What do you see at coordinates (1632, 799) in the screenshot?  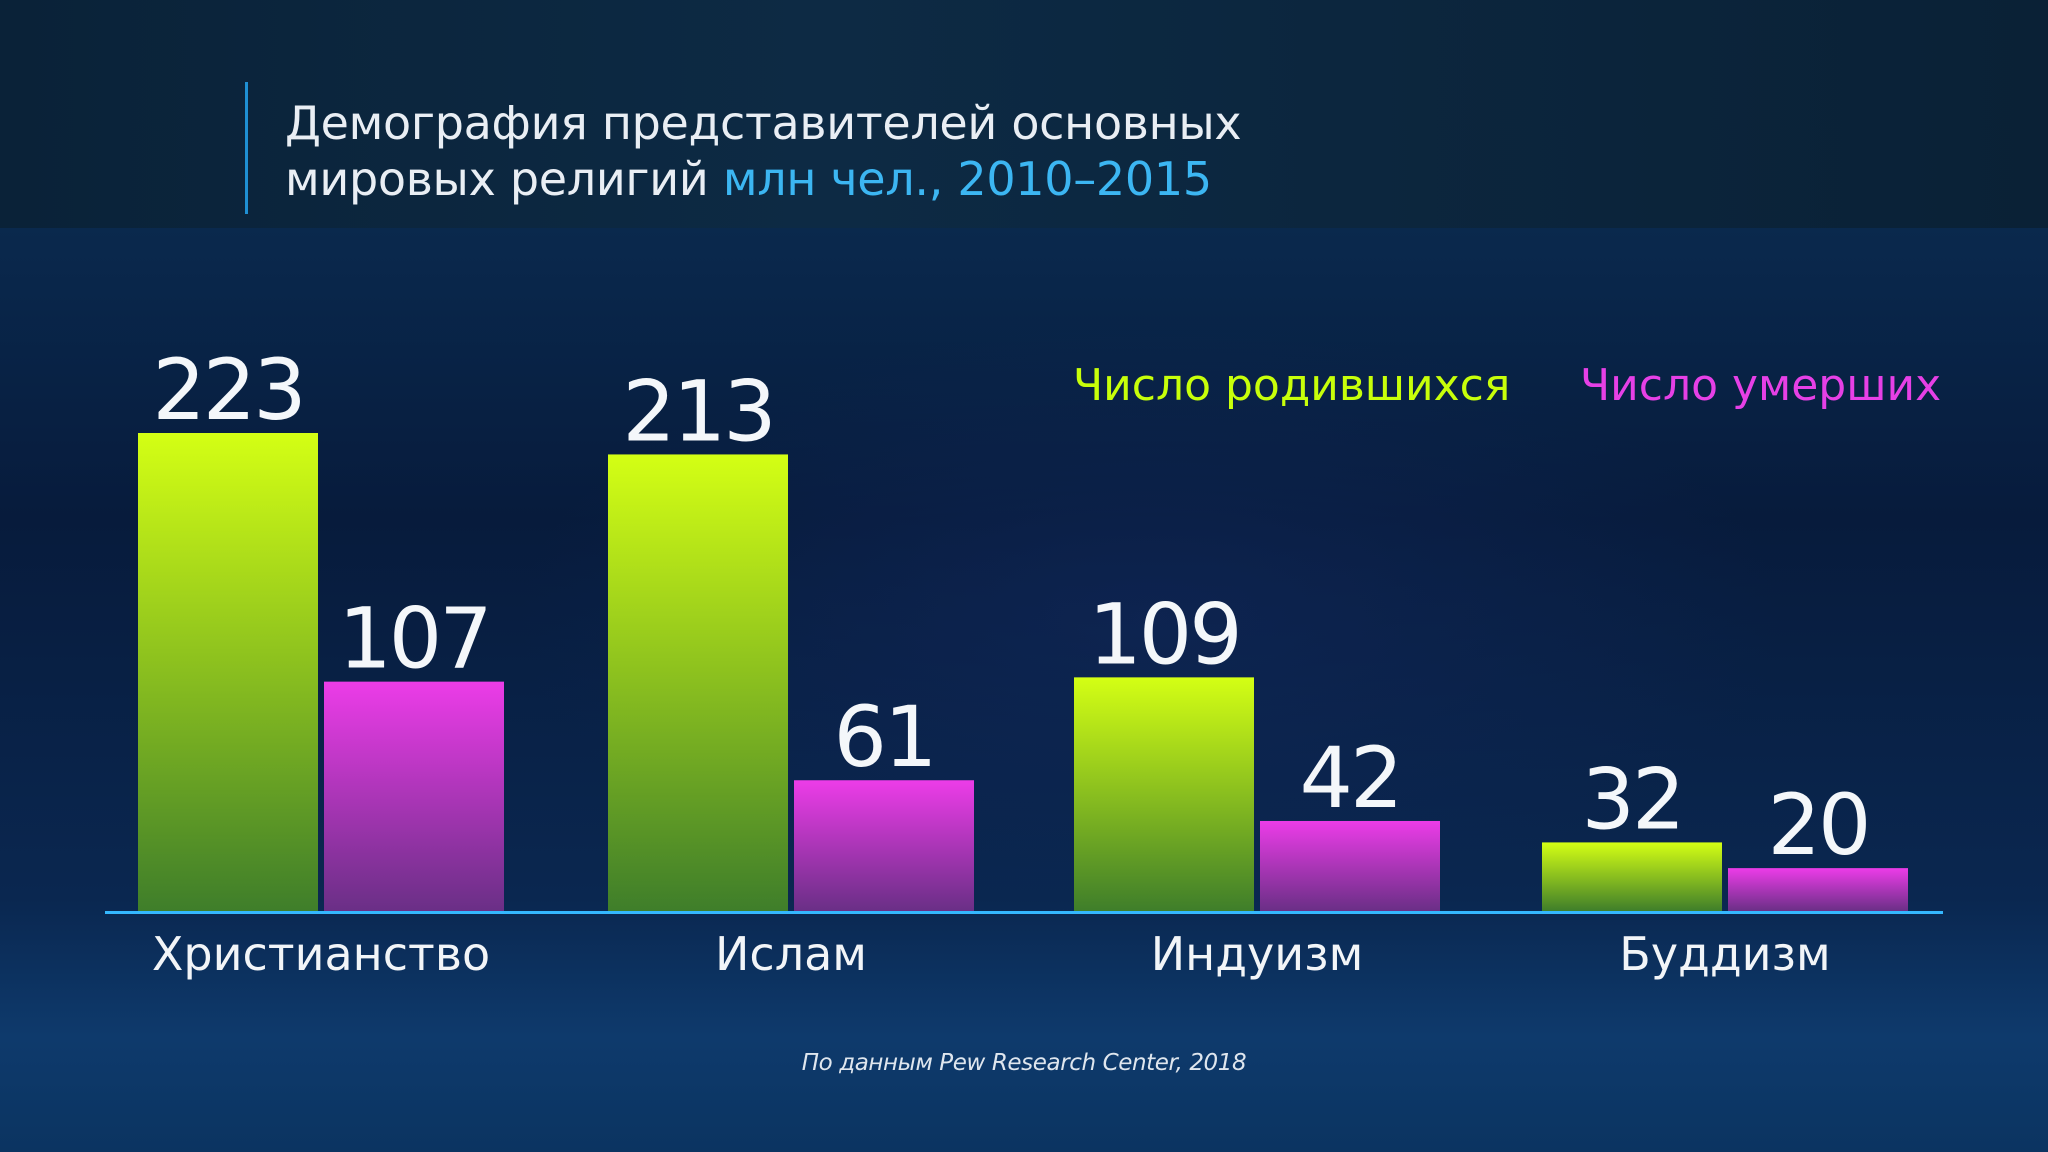 I see `value-label-births-3: 32` at bounding box center [1632, 799].